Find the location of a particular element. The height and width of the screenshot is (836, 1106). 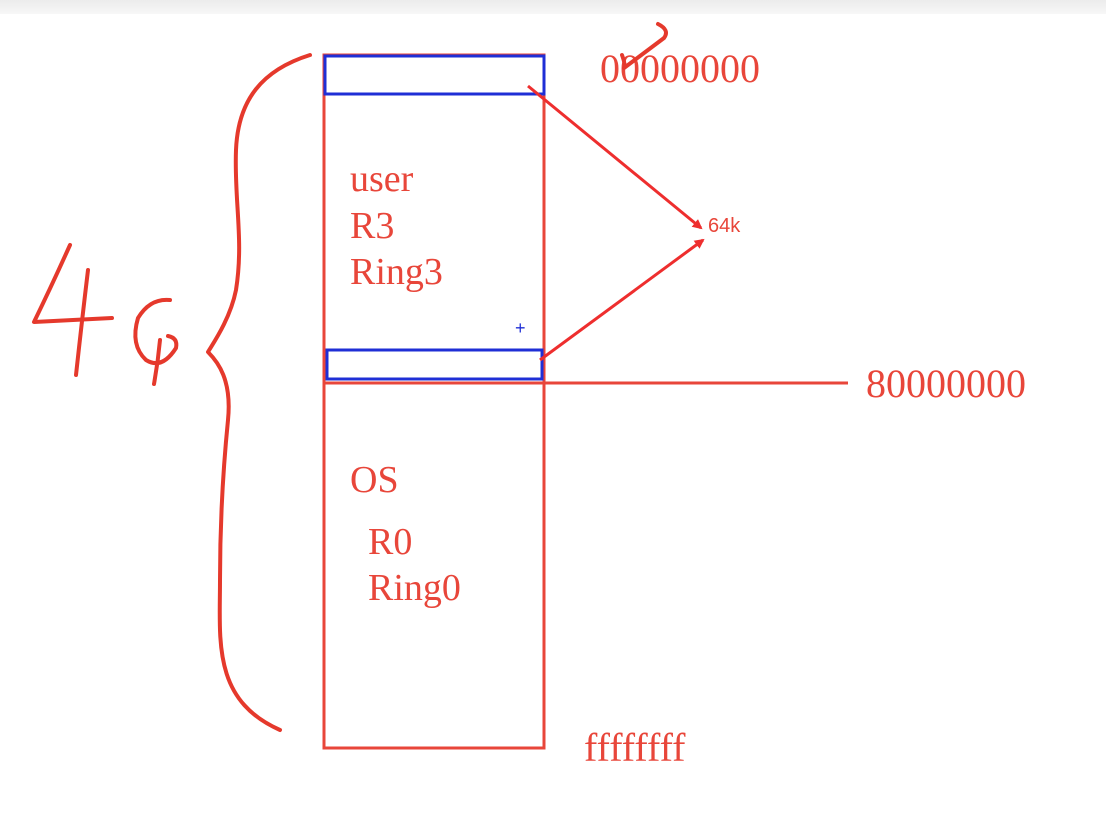

curly-brace-icon is located at coordinates (259, 392).